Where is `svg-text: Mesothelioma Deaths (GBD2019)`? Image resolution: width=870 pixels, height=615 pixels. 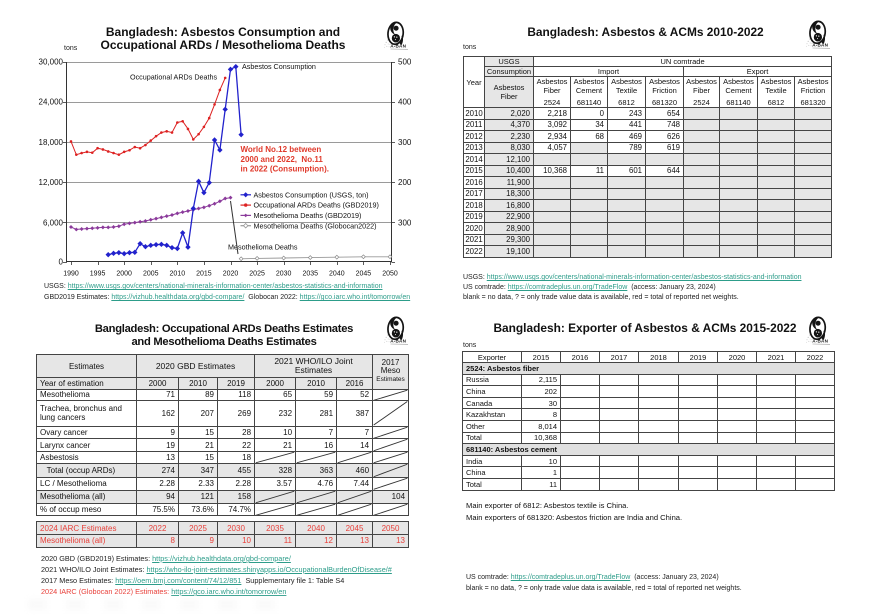 svg-text: Mesothelioma Deaths (GBD2019) is located at coordinates (308, 215).